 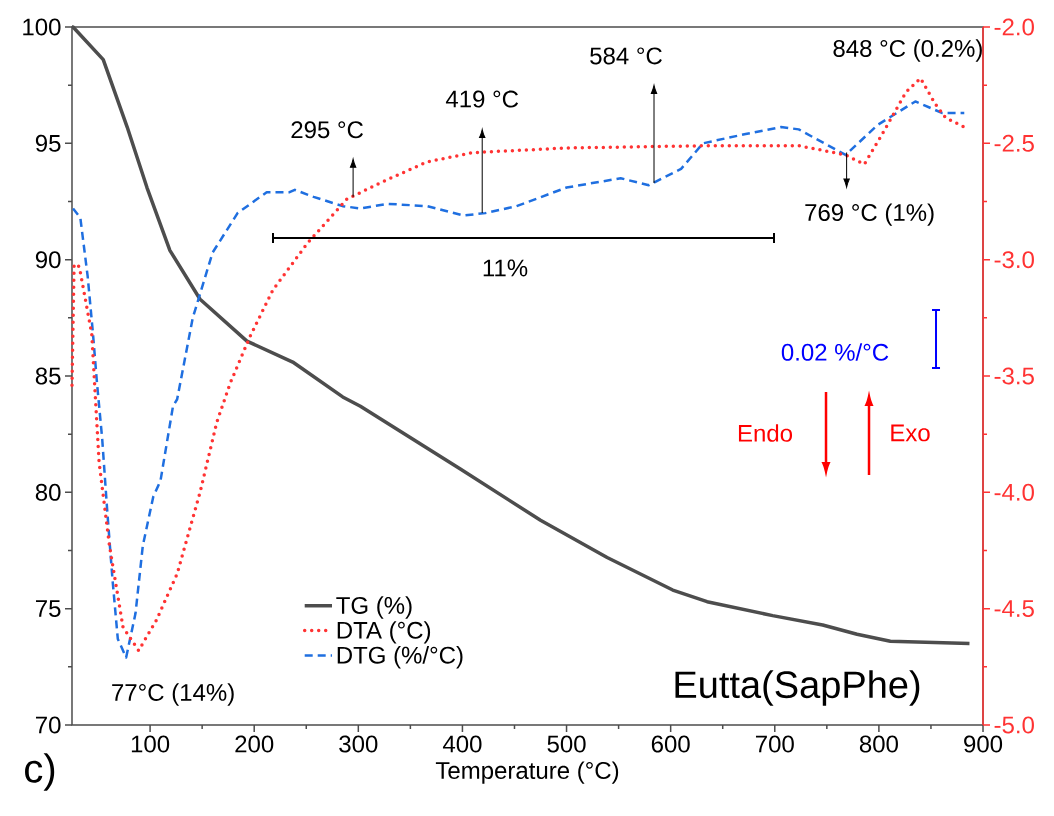 I want to click on legend-label: TG (%), so click(x=374, y=607).